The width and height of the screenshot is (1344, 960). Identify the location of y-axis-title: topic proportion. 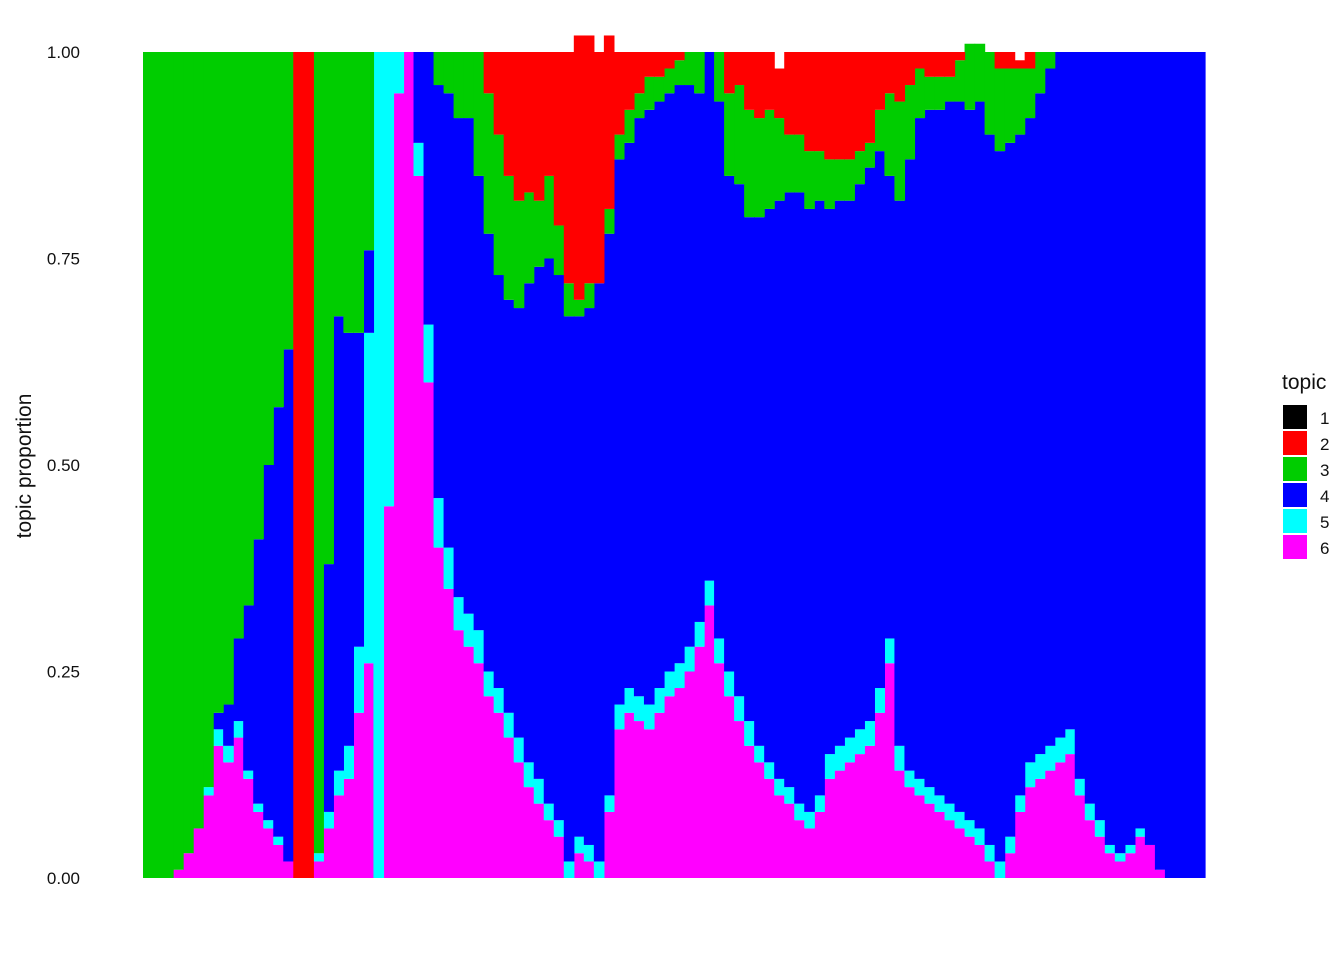
(24, 466).